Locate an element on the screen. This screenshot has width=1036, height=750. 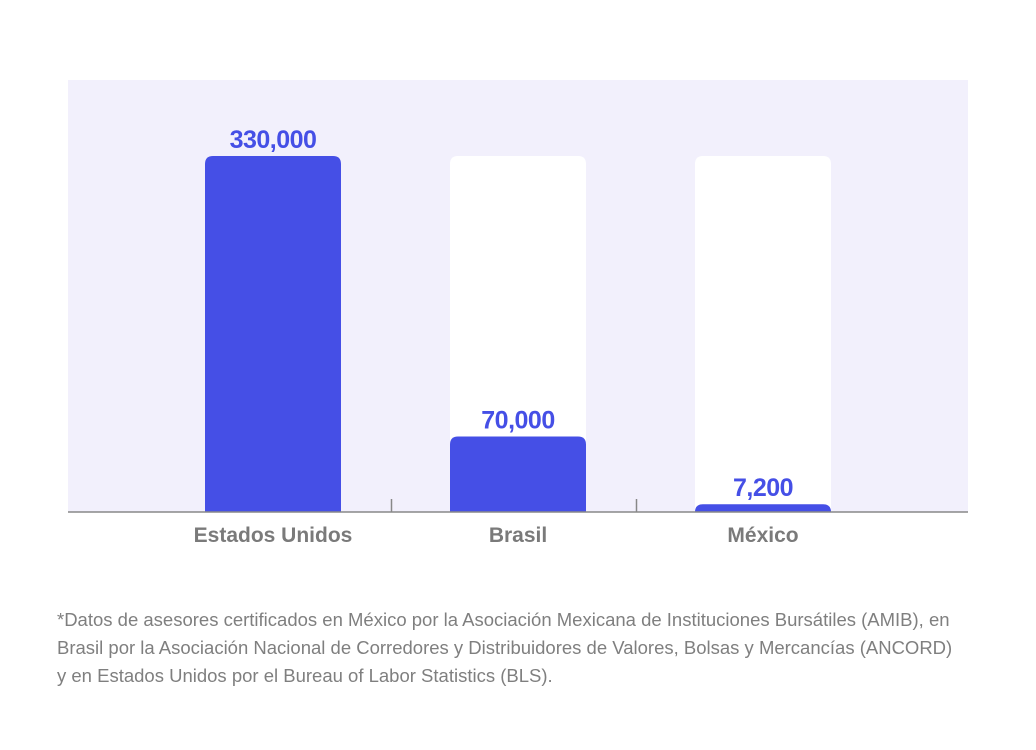
category-labels: Estados Unidos Brasil México is located at coordinates (496, 535).